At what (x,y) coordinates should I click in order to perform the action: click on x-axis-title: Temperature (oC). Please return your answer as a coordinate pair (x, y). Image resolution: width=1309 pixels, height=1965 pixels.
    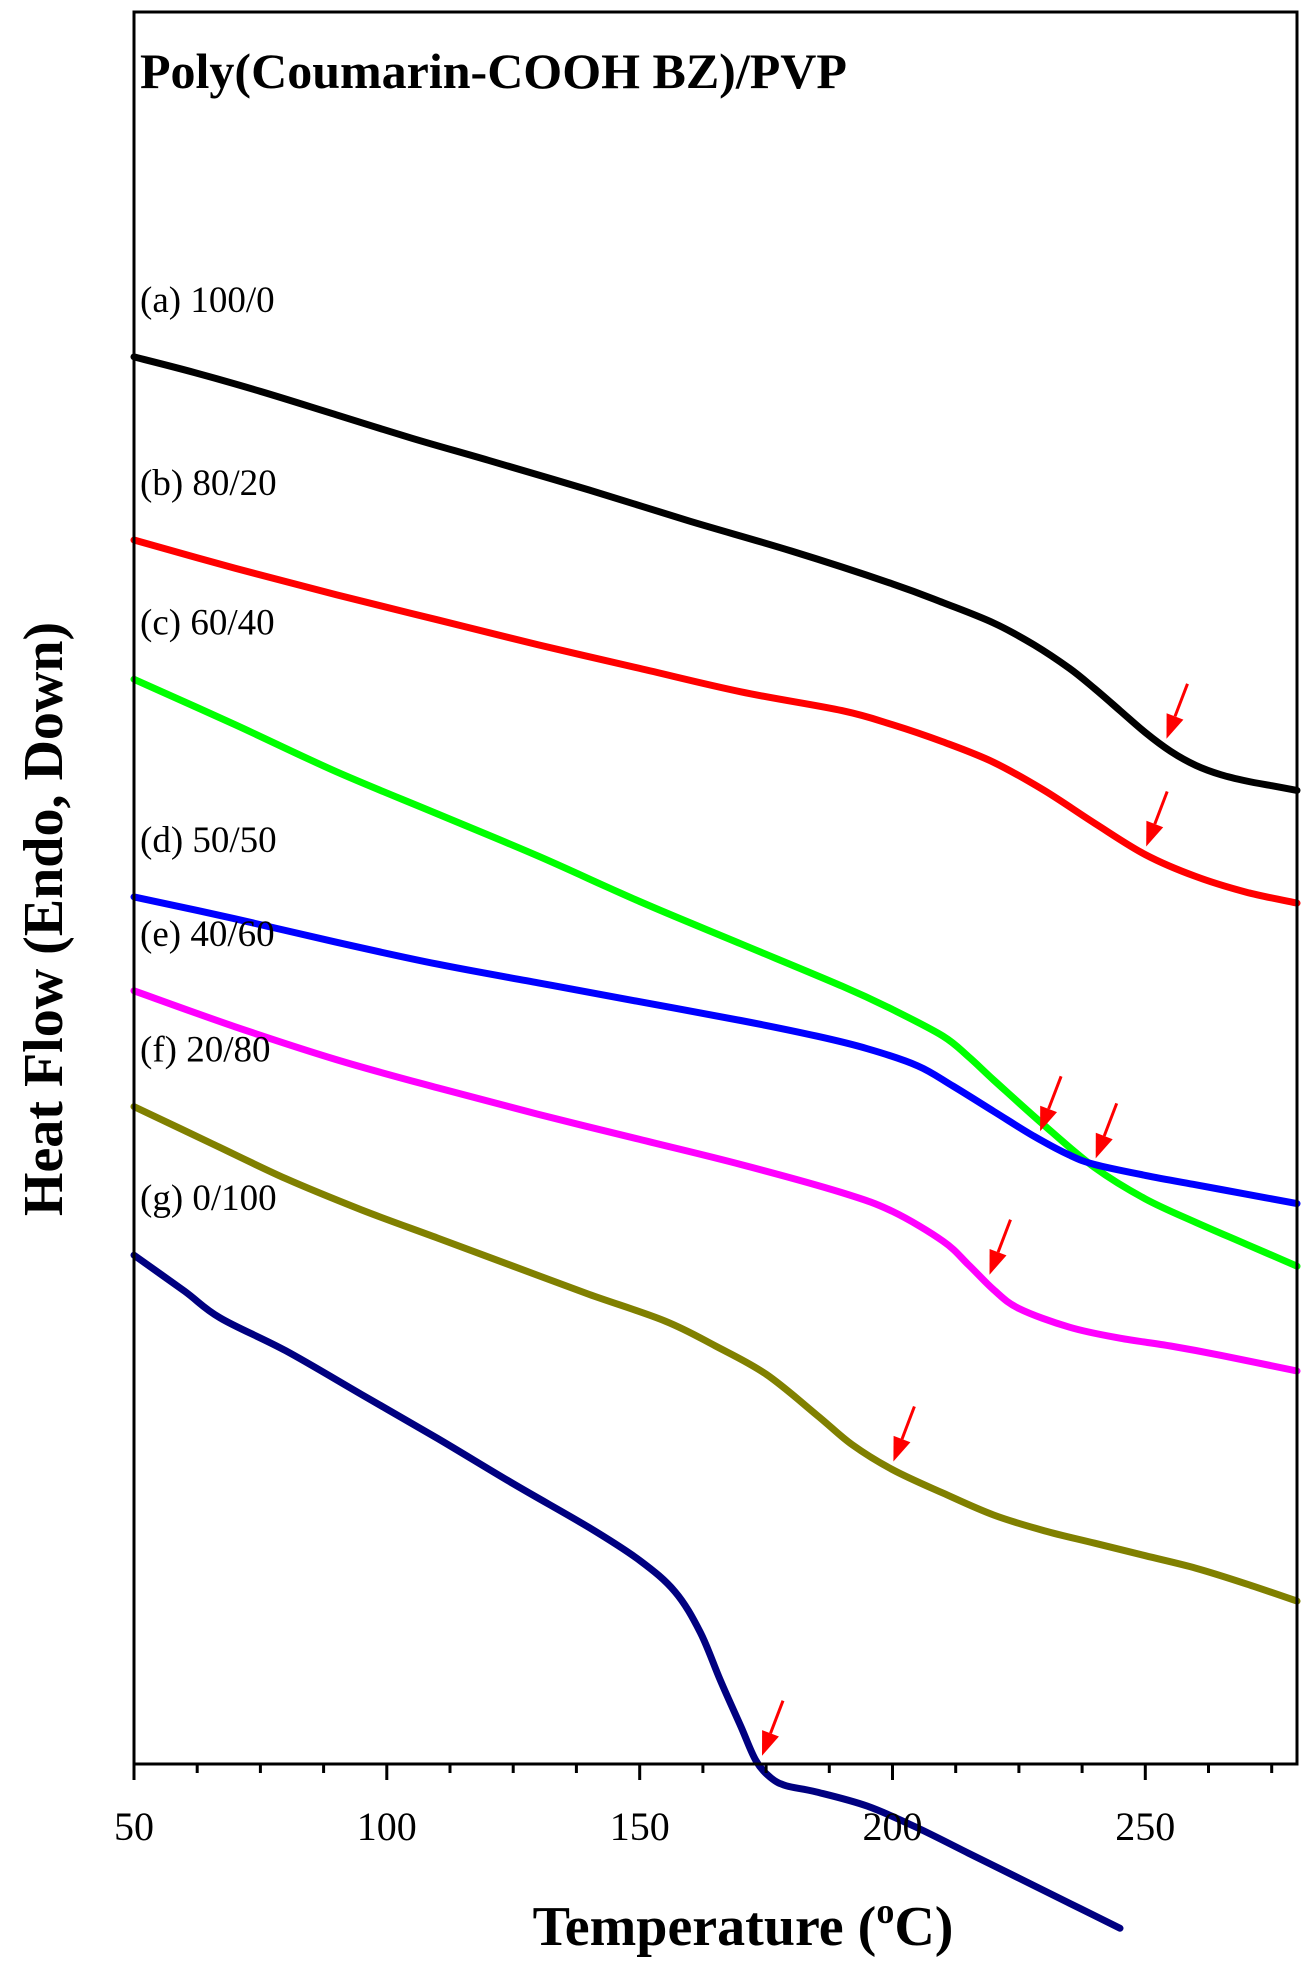
    Looking at the image, I should click on (743, 1924).